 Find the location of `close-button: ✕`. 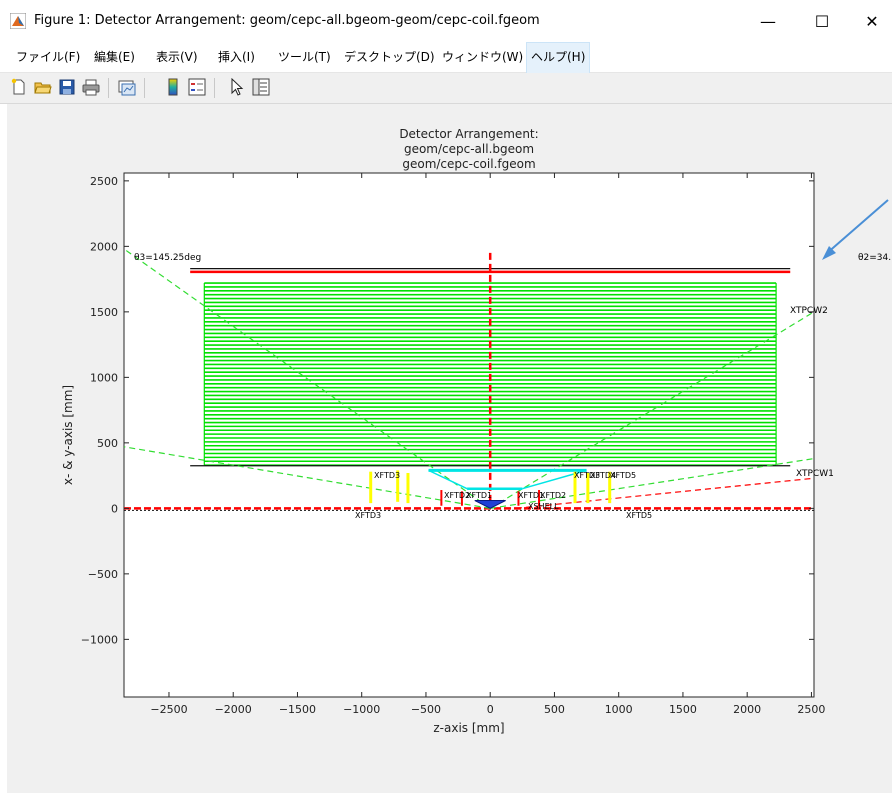

close-button: ✕ is located at coordinates (872, 21).